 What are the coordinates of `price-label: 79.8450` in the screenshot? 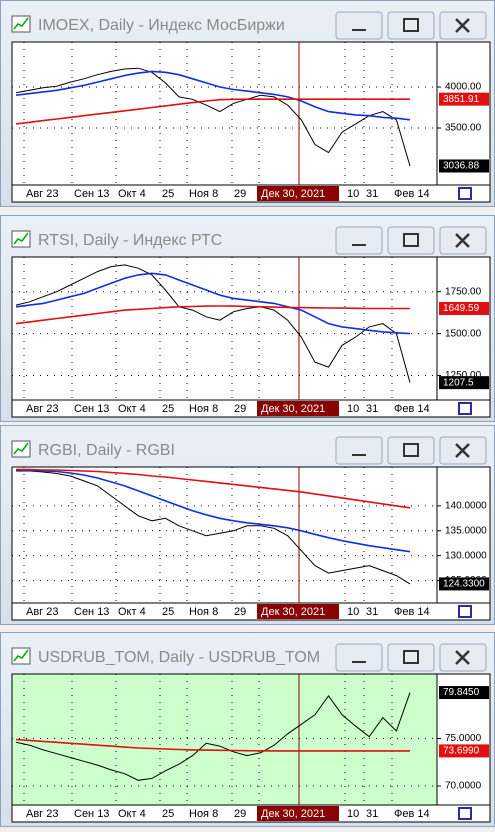 It's located at (461, 692).